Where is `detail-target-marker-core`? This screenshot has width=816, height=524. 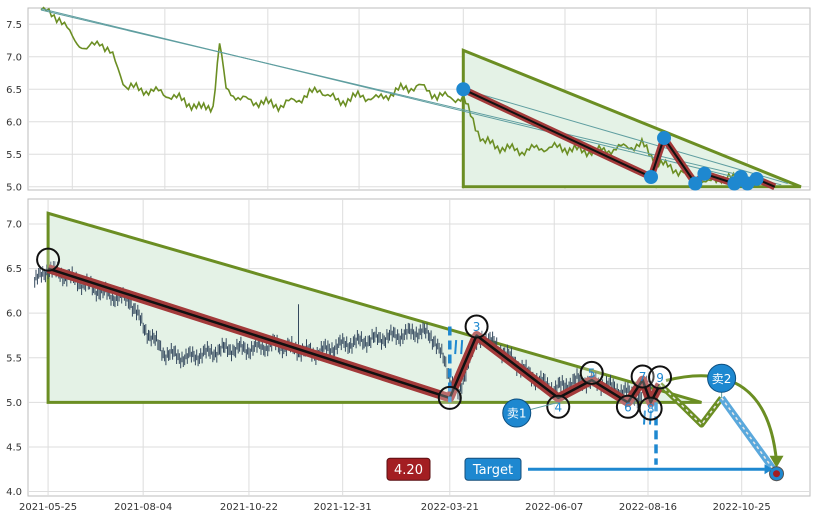
detail-target-marker-core is located at coordinates (777, 474).